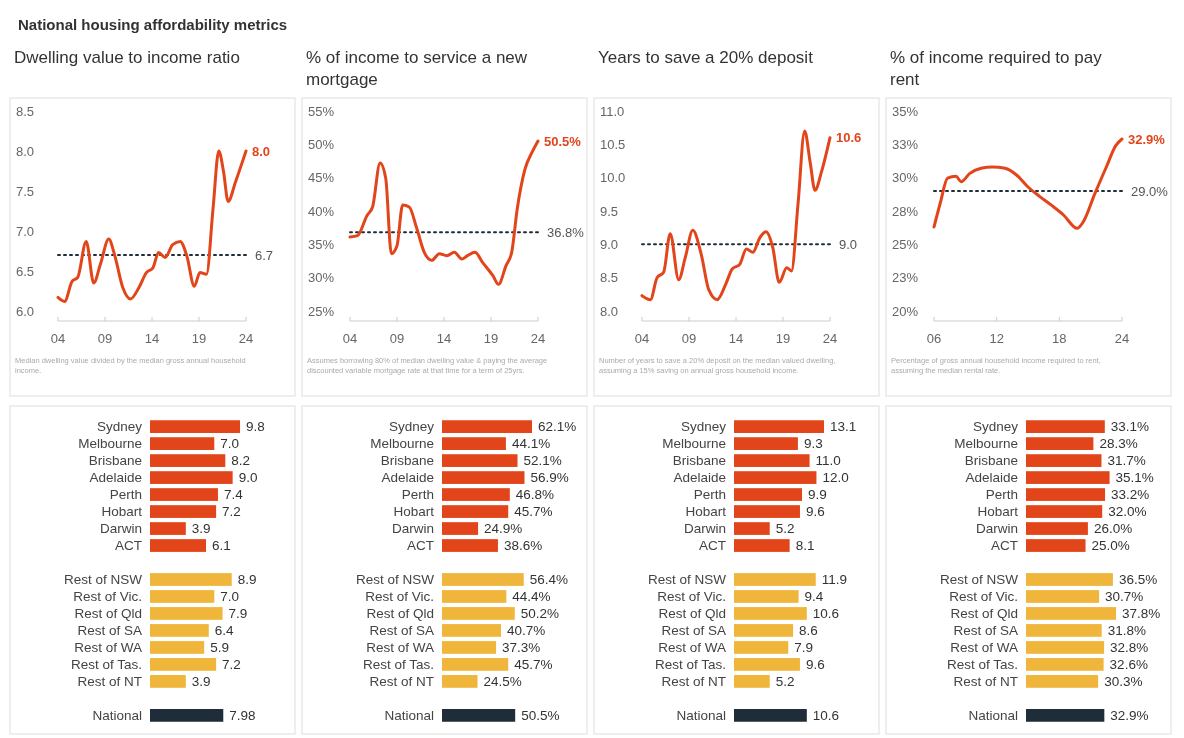 The width and height of the screenshot is (1184, 738). Describe the element at coordinates (321, 278) in the screenshot. I see `y-tick-label: 30%` at that location.